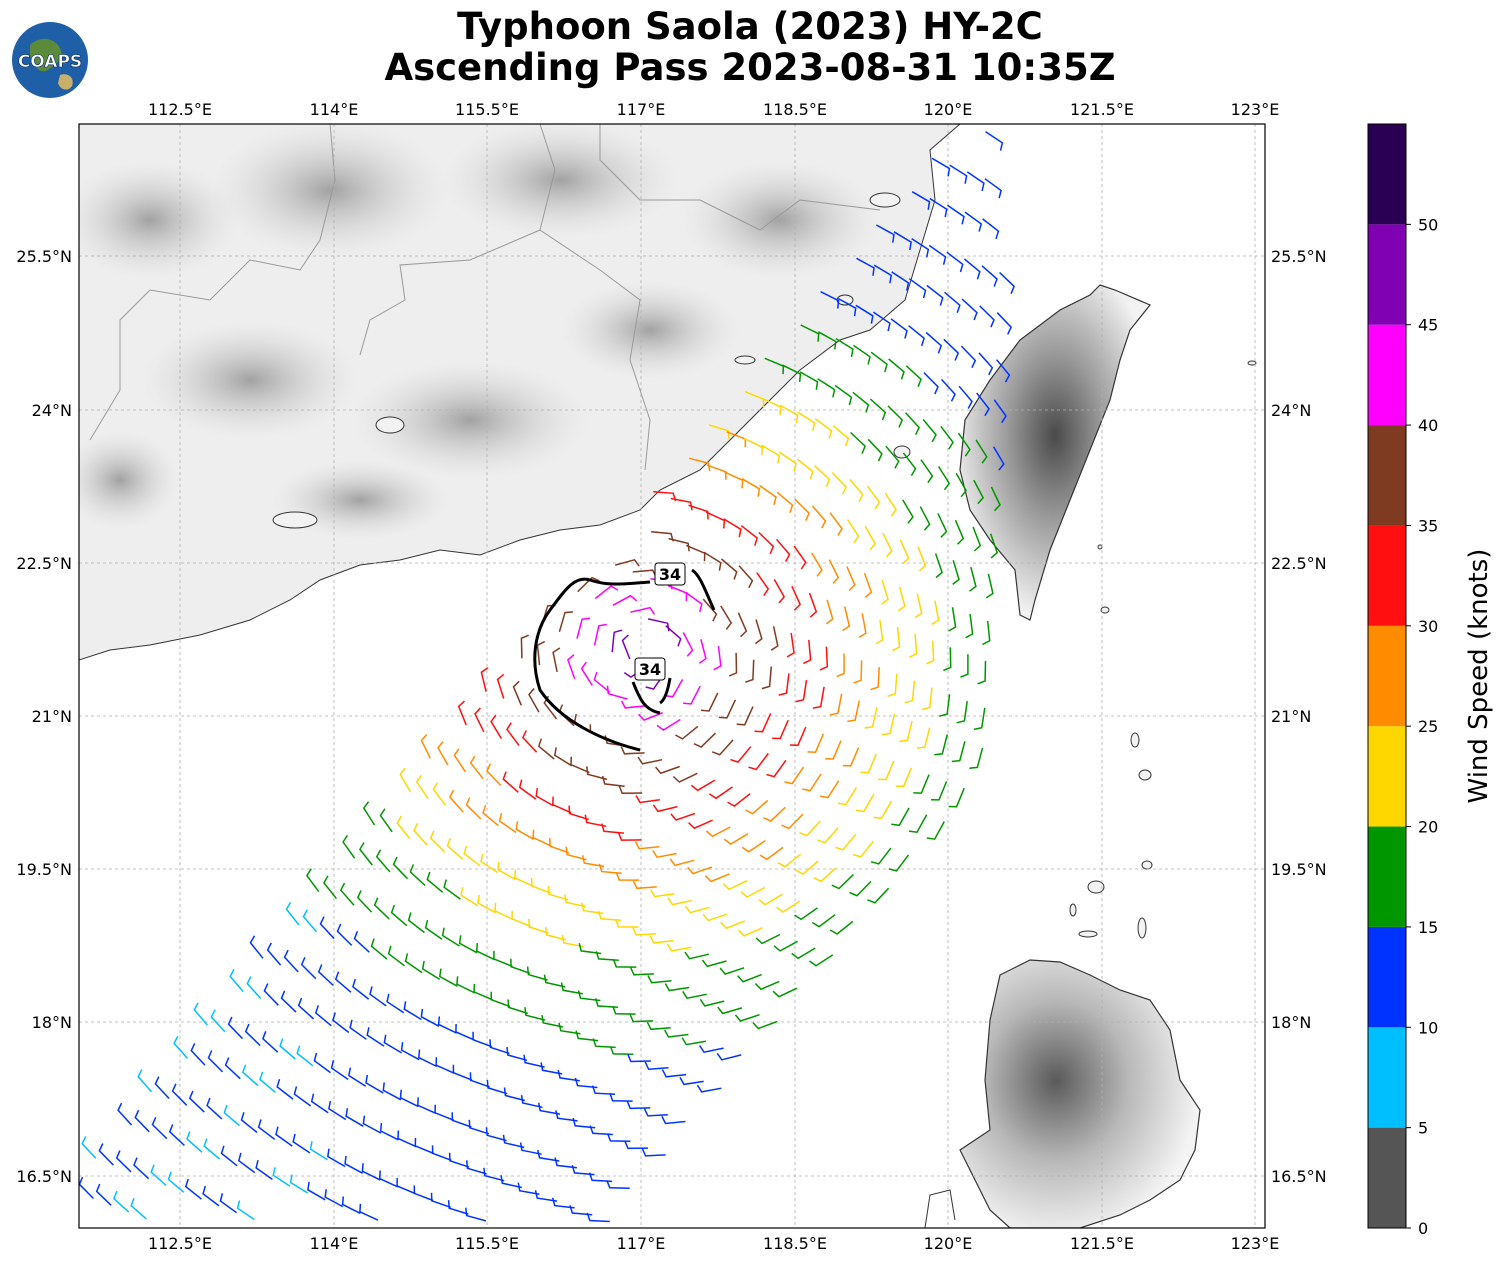  I want to click on title-line-2: Ascending Pass 2023-08-31 10:35Z, so click(750, 67).